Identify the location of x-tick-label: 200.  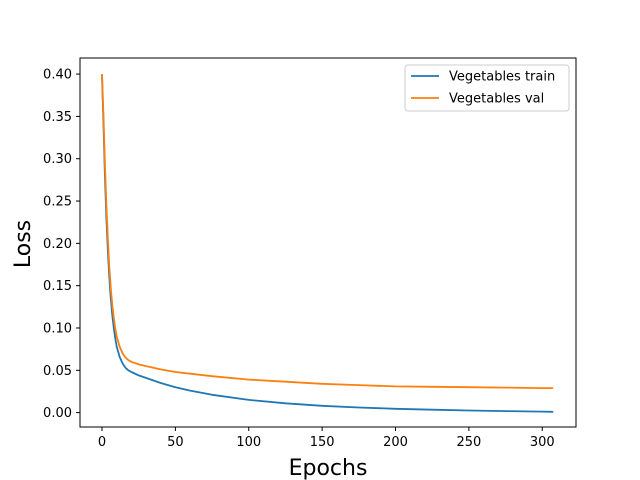
(395, 442).